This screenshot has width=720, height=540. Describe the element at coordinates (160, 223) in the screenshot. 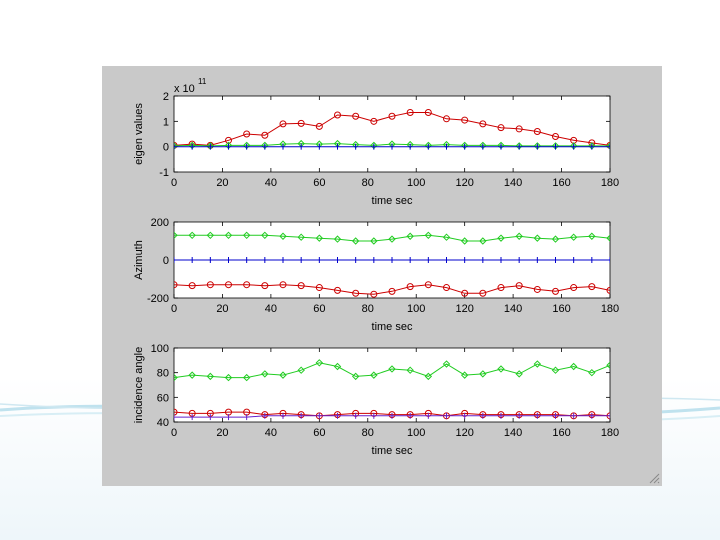

I see `y-tick-label: 200` at that location.